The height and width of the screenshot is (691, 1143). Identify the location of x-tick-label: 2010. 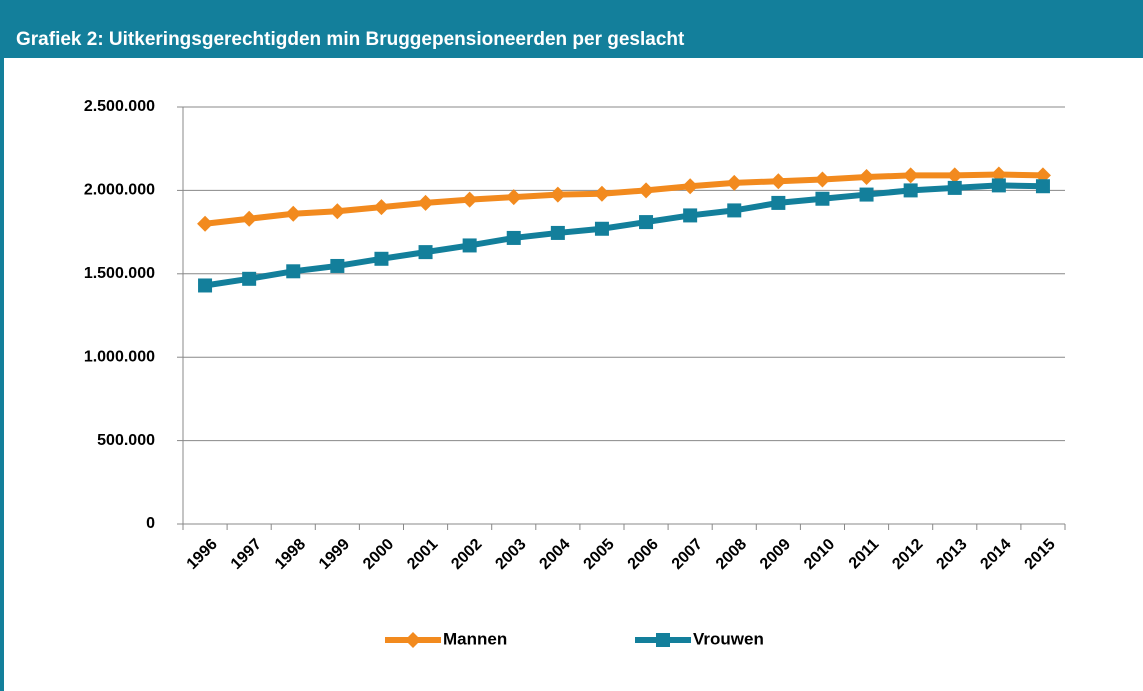
(819, 554).